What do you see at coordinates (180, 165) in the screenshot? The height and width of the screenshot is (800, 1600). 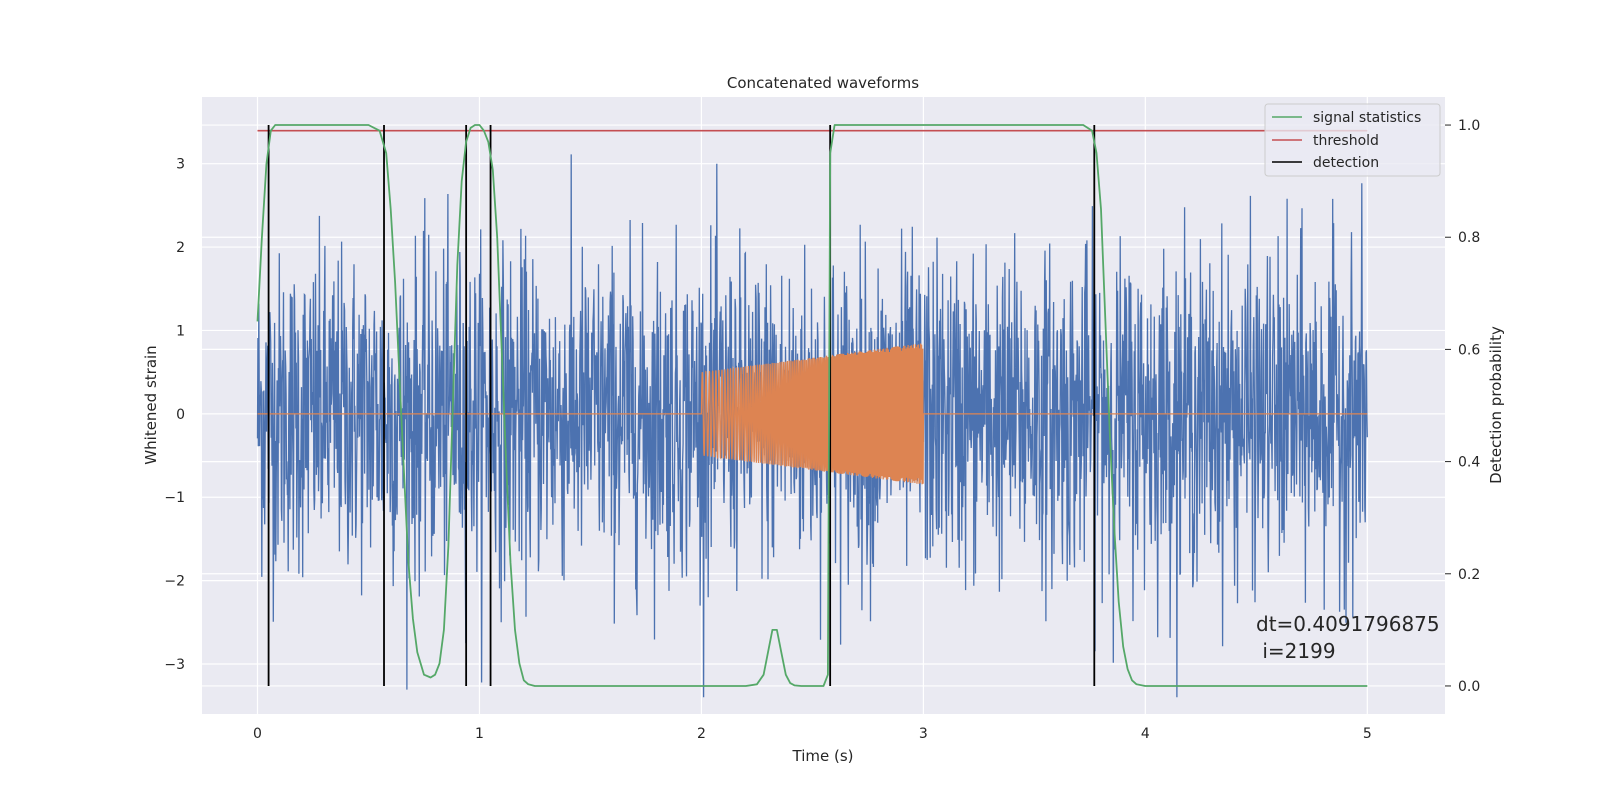 I see `y-tick-label: 3` at bounding box center [180, 165].